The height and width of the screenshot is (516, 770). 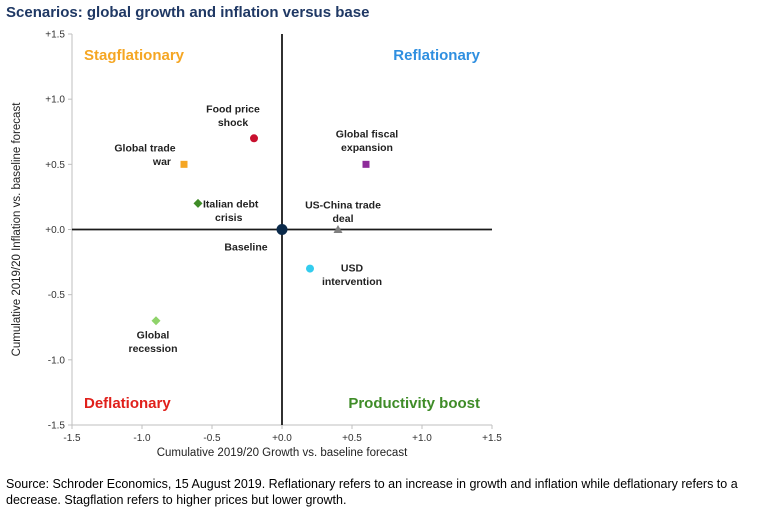 I want to click on y-tick-label: -1.5, so click(x=57, y=426).